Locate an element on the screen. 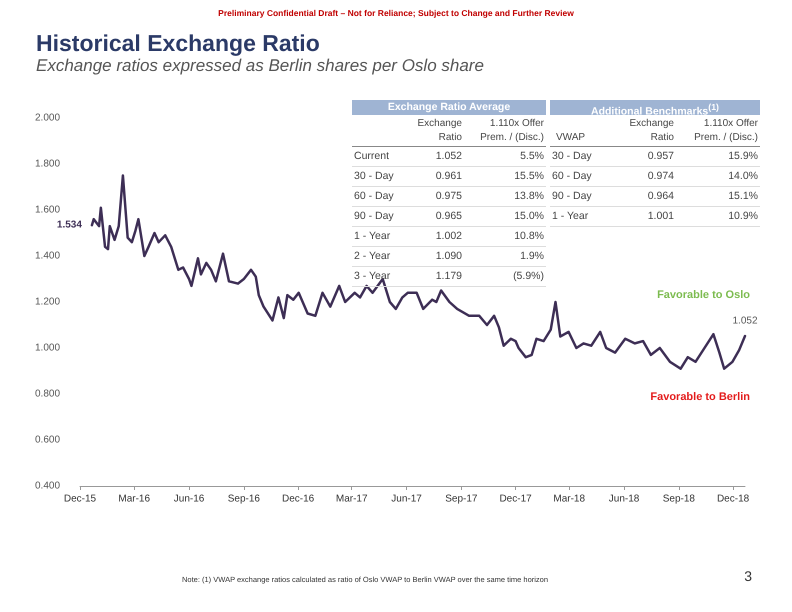 This screenshot has height=612, width=792. annotation: 1.534 is located at coordinates (69, 225).